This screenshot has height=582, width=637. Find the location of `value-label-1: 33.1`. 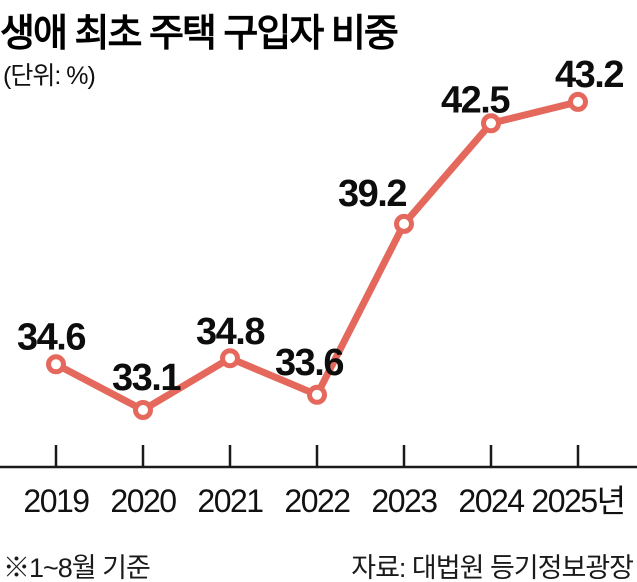

value-label-1: 33.1 is located at coordinates (146, 378).